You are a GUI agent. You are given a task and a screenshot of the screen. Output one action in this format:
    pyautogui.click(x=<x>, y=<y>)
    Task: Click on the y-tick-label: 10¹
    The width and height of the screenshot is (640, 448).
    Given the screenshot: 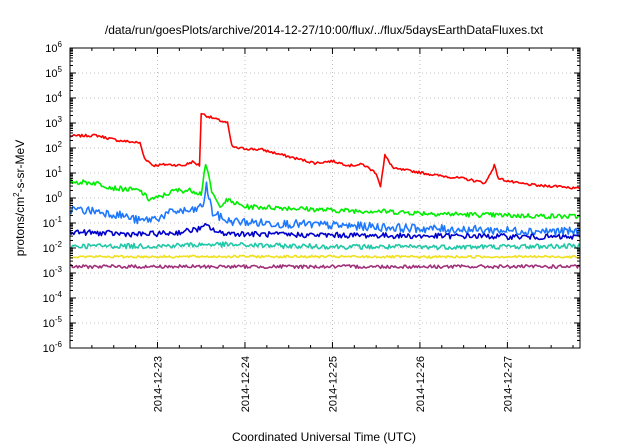 What is the action you would take?
    pyautogui.click(x=53, y=172)
    